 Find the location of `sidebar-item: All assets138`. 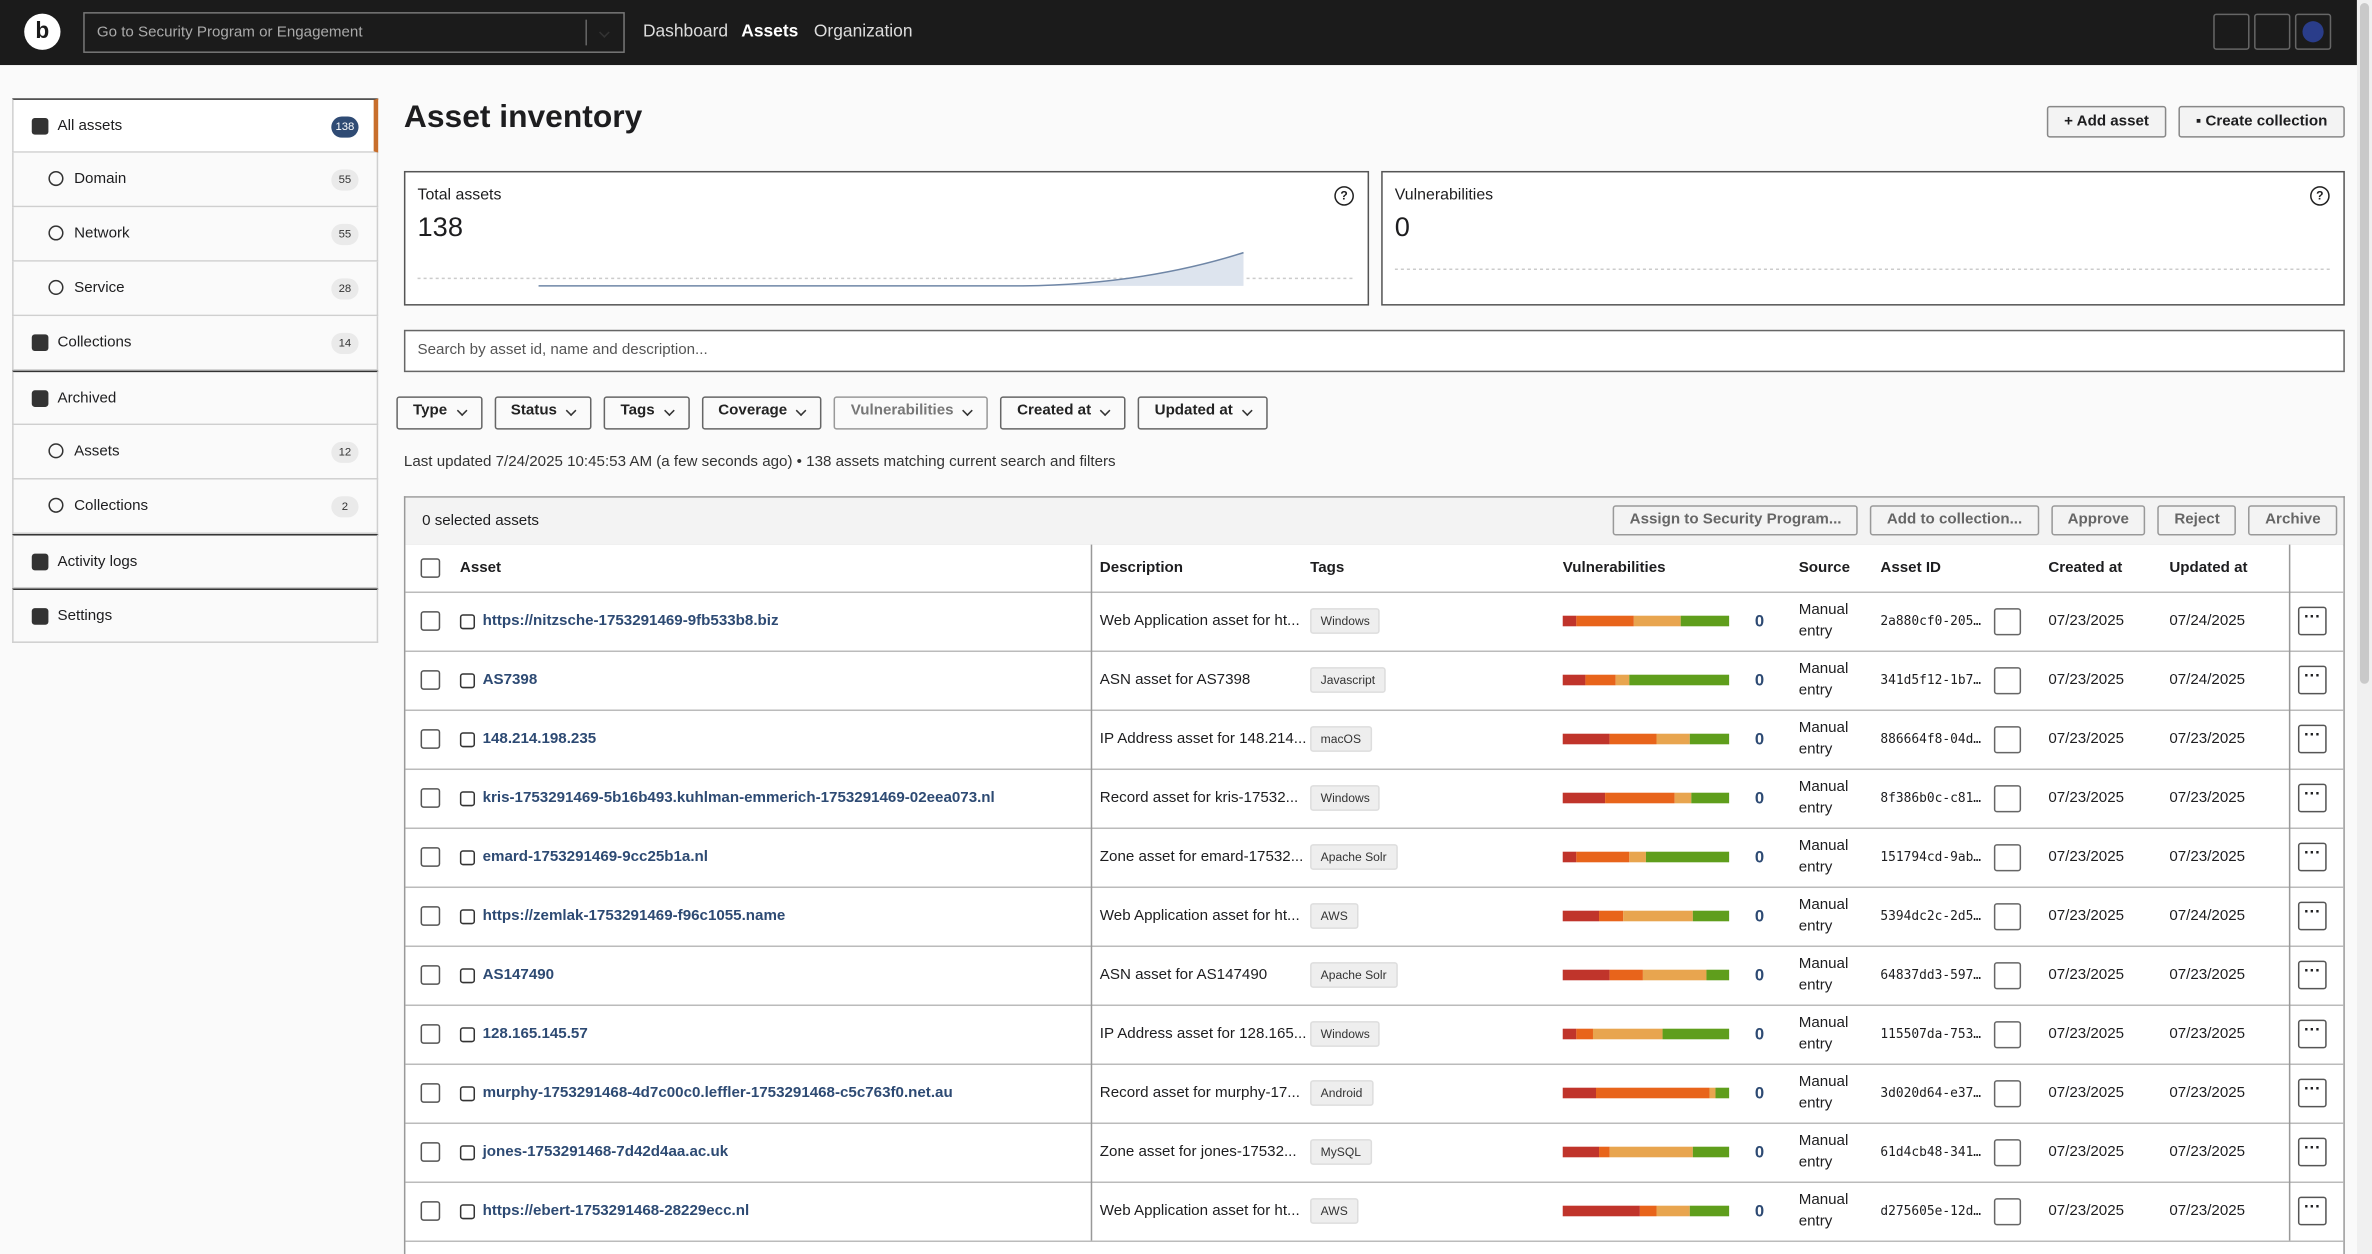

sidebar-item: All assets138 is located at coordinates (195, 125).